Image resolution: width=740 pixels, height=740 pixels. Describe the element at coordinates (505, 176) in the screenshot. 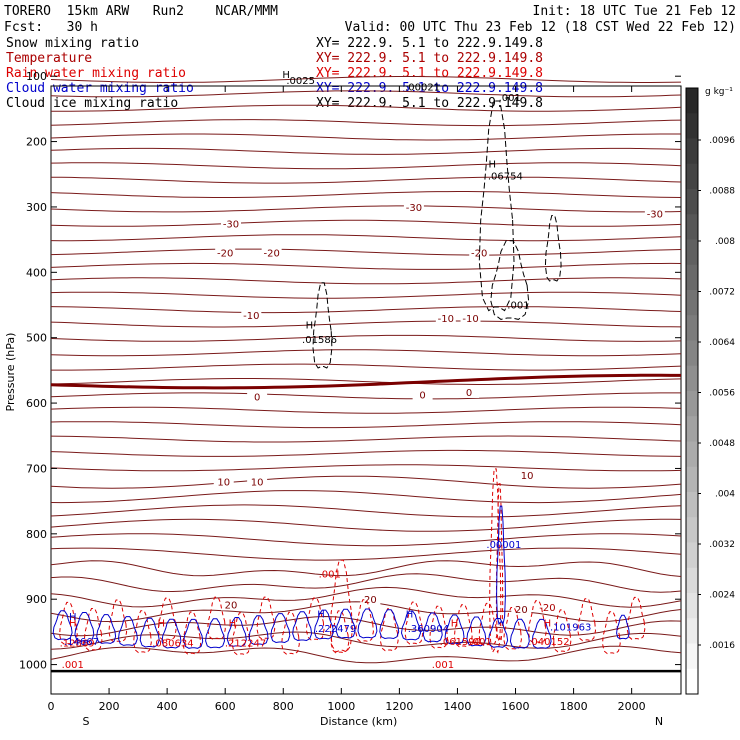

I see `contour-annotation: .06754` at that location.